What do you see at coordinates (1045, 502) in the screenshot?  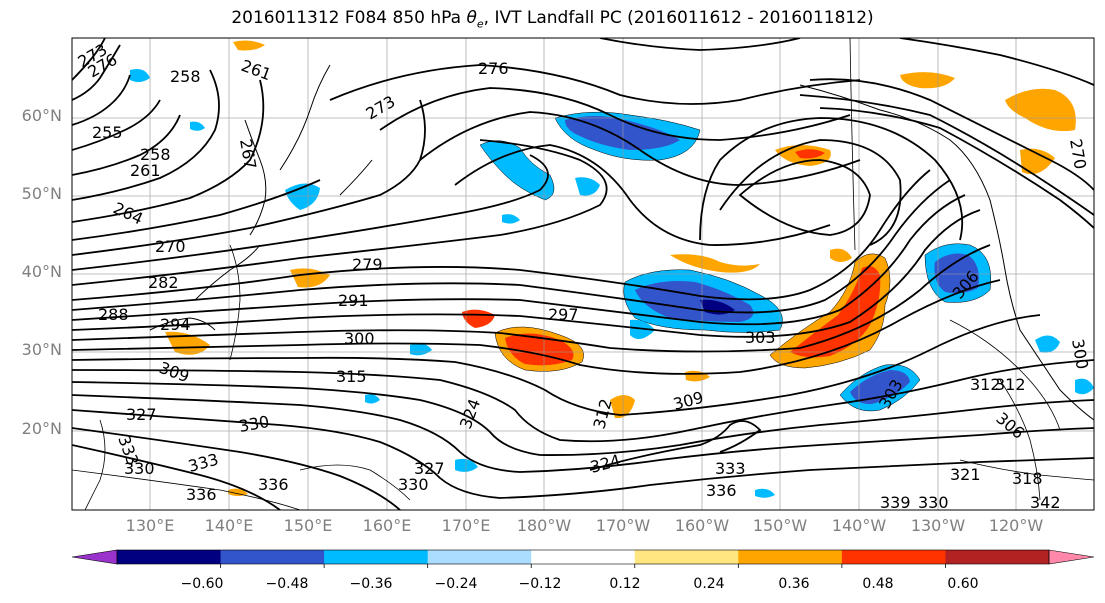 I see `contour-label: 342` at bounding box center [1045, 502].